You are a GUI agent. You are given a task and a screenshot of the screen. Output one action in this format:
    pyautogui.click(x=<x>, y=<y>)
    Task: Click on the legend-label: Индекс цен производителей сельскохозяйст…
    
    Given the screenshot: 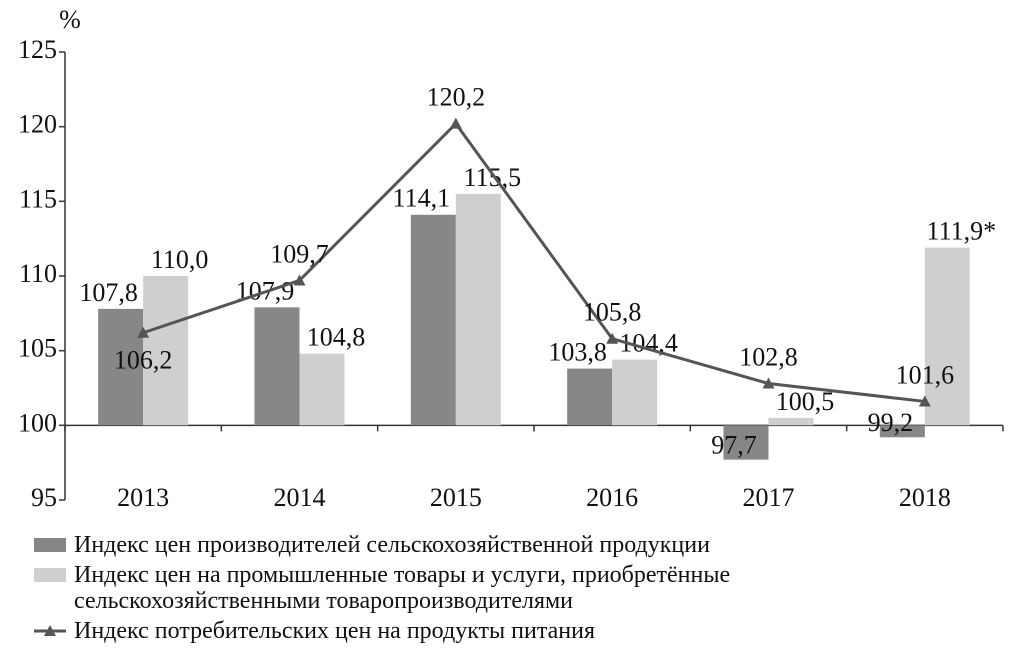 What is the action you would take?
    pyautogui.click(x=392, y=545)
    